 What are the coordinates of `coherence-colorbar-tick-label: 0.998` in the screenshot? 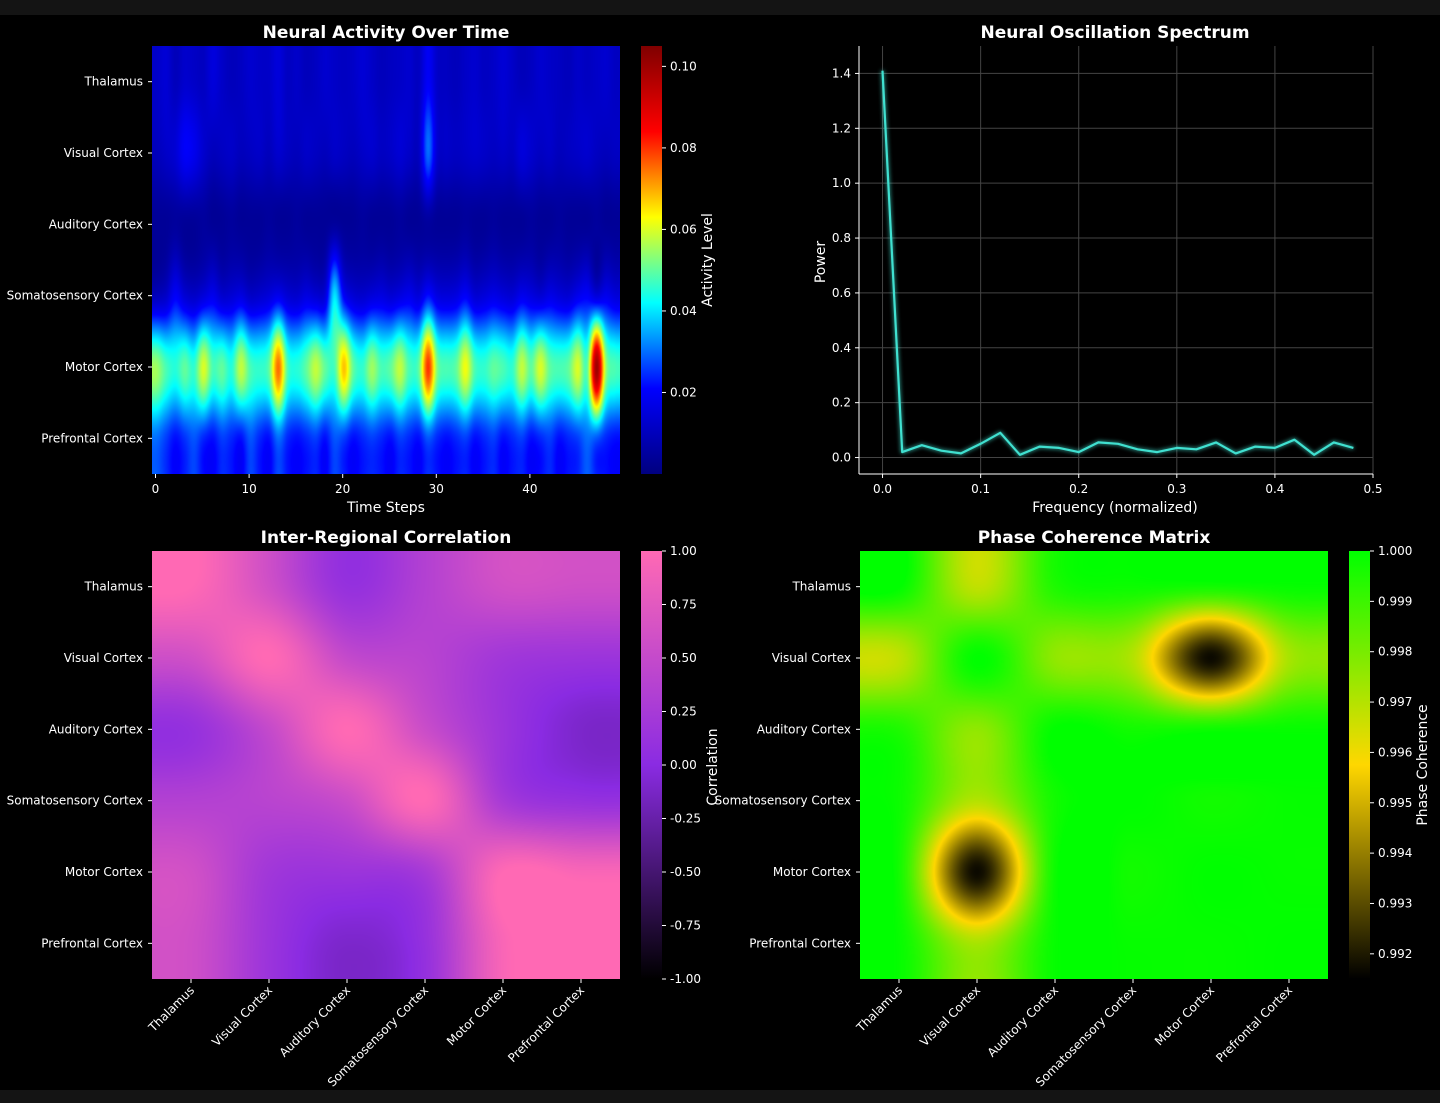 It's located at (1395, 652).